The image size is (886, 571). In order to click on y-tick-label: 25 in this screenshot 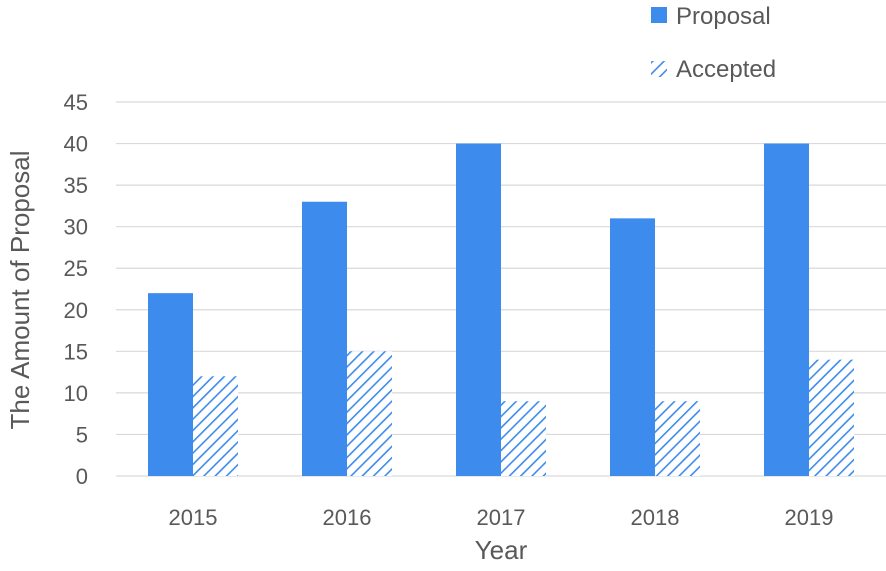, I will do `click(76, 268)`.